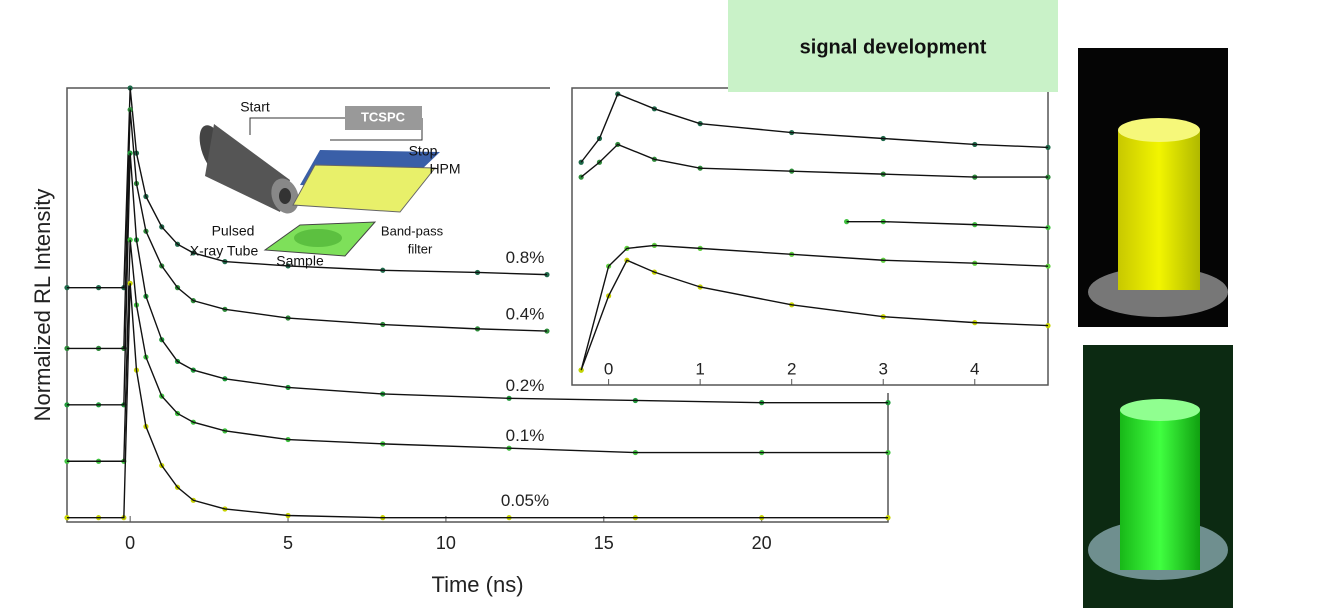  What do you see at coordinates (288, 543) in the screenshot?
I see `x-tick-label: 5` at bounding box center [288, 543].